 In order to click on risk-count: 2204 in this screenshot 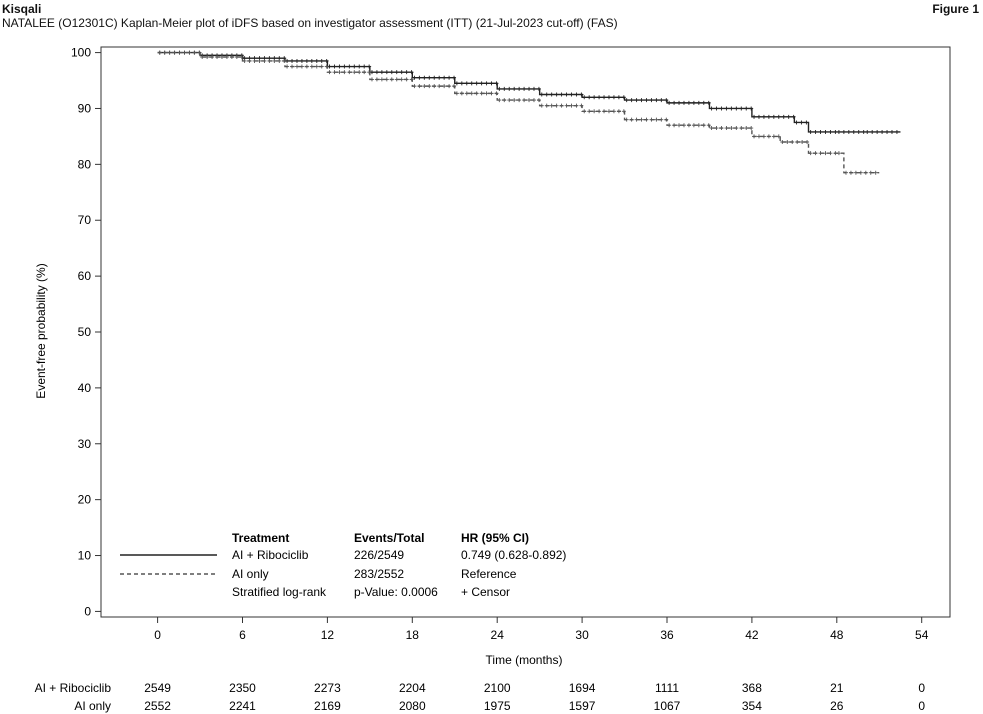, I will do `click(412, 688)`.